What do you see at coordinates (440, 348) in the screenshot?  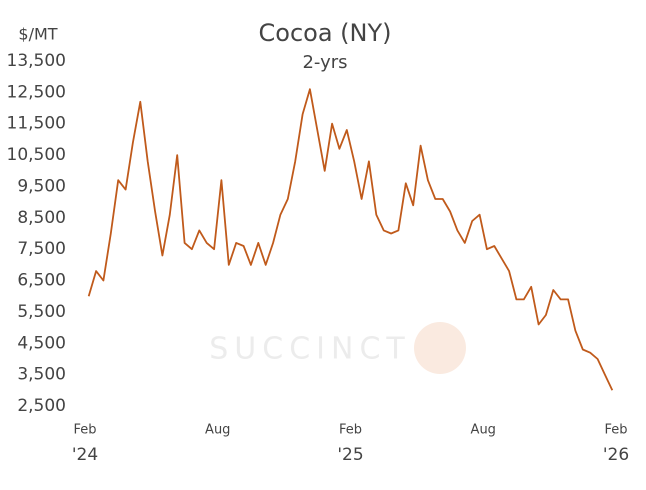 I see `watermark-logo` at bounding box center [440, 348].